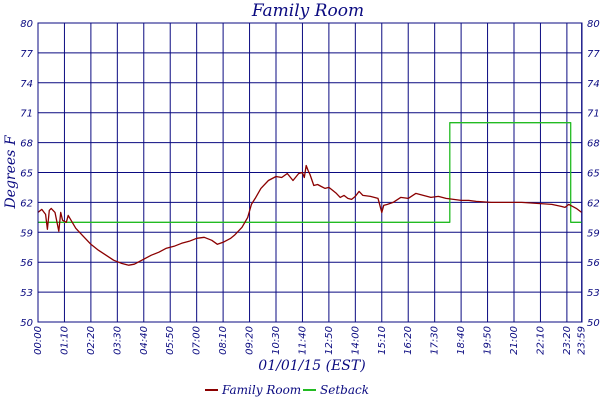 This screenshot has width=600, height=400. Describe the element at coordinates (26, 293) in the screenshot. I see `y-tick-label: 53` at that location.